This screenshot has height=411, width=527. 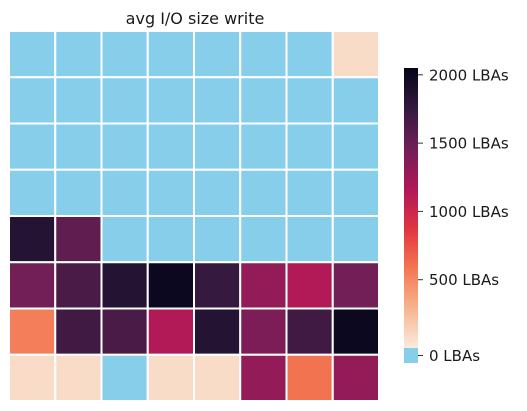 I want to click on heatmap-cell-r4-c3, so click(x=170, y=239).